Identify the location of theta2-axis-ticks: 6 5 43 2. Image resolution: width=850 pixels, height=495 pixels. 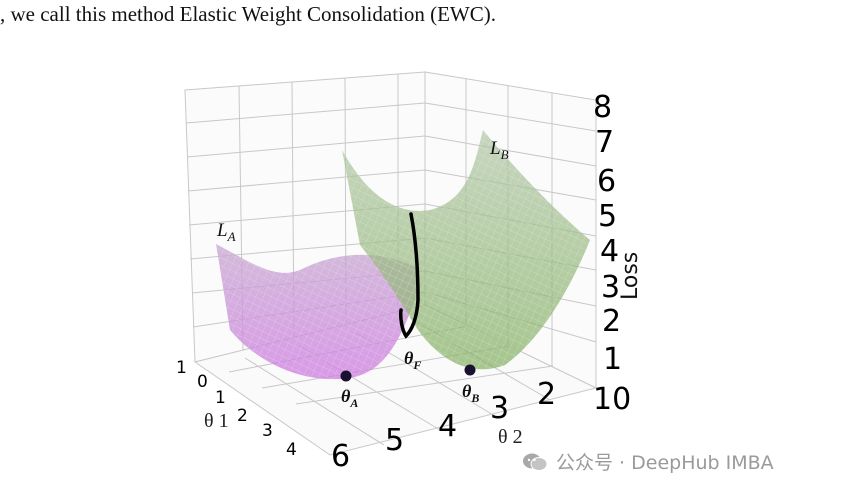
(443, 425).